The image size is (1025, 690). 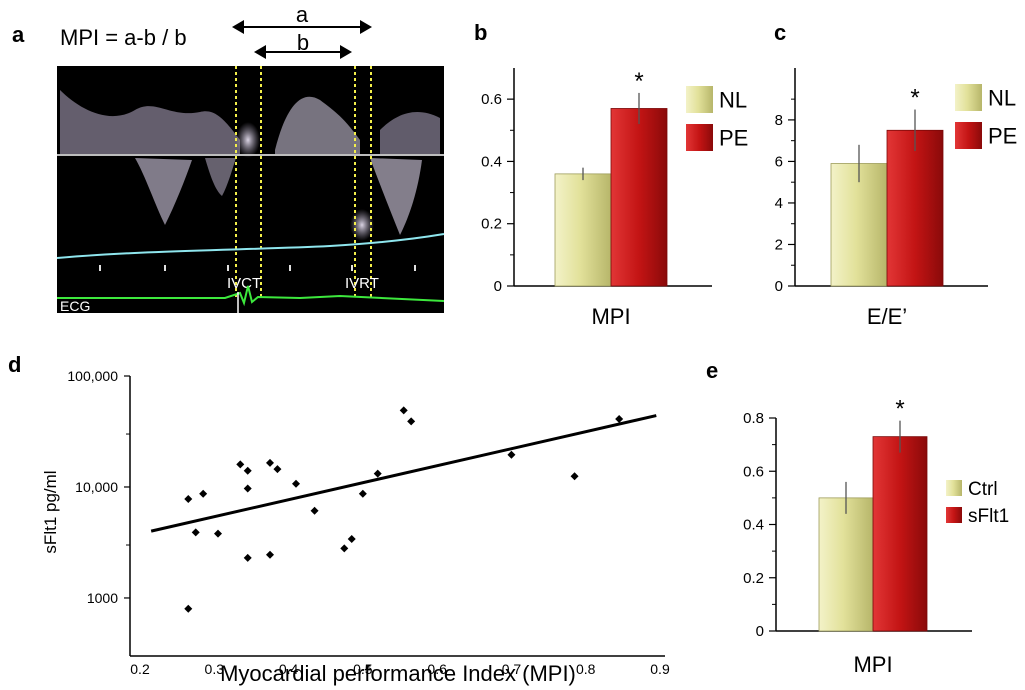 What do you see at coordinates (512, 669) in the screenshot?
I see `chart-d-x-tick-label: 0.7` at bounding box center [512, 669].